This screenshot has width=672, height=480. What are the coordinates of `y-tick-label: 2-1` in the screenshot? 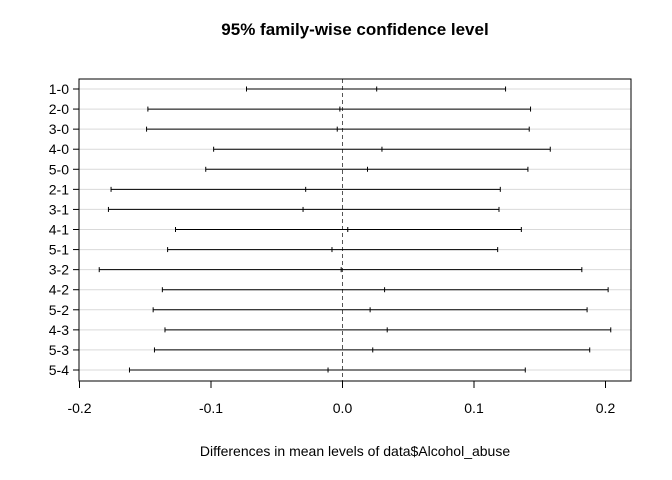 It's located at (59, 189).